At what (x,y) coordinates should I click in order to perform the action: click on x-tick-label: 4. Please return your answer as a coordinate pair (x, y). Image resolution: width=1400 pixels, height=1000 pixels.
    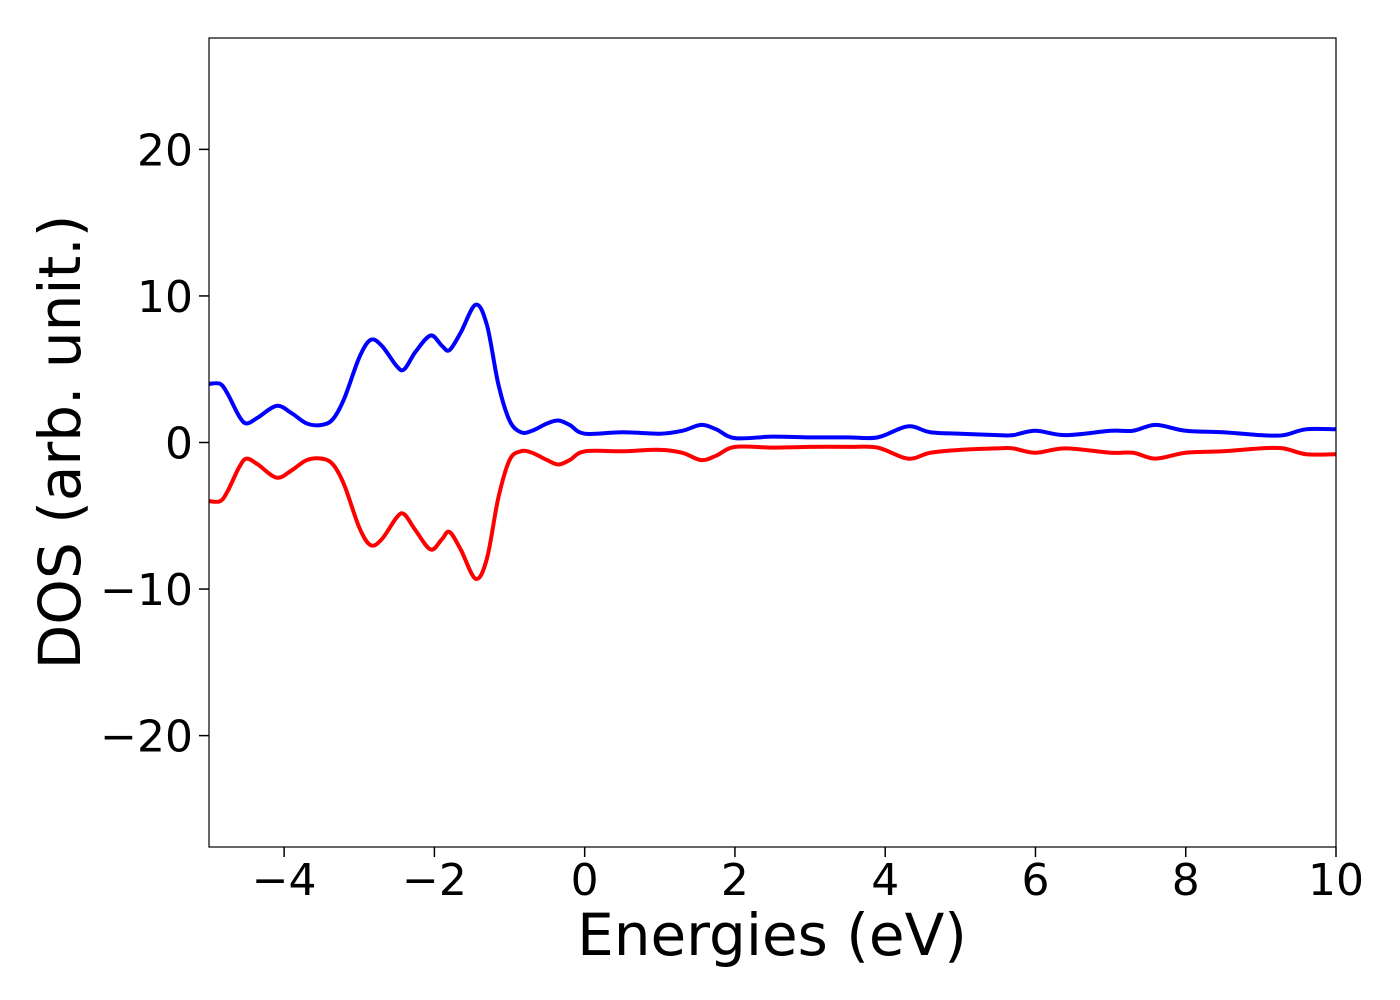
    Looking at the image, I should click on (885, 880).